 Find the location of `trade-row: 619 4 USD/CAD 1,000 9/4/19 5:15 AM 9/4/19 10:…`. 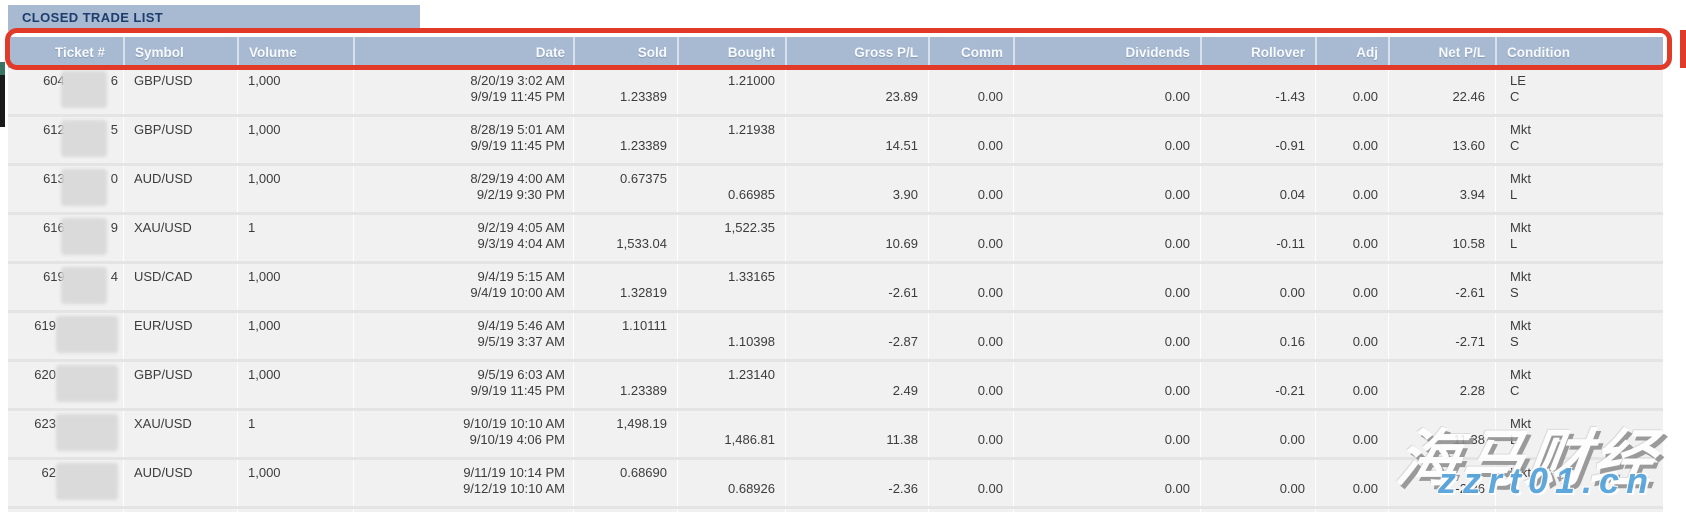

trade-row: 619 4 USD/CAD 1,000 9/4/19 5:15 AM 9/4/19 10:… is located at coordinates (835, 288).